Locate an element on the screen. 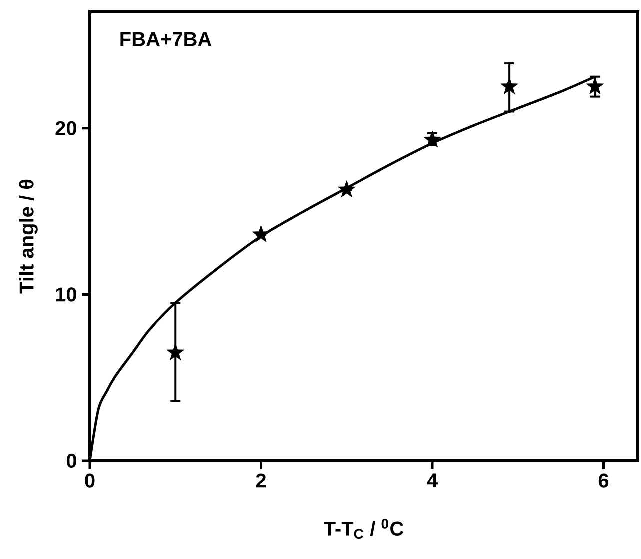  y-tick-label: 20 is located at coordinates (66, 128).